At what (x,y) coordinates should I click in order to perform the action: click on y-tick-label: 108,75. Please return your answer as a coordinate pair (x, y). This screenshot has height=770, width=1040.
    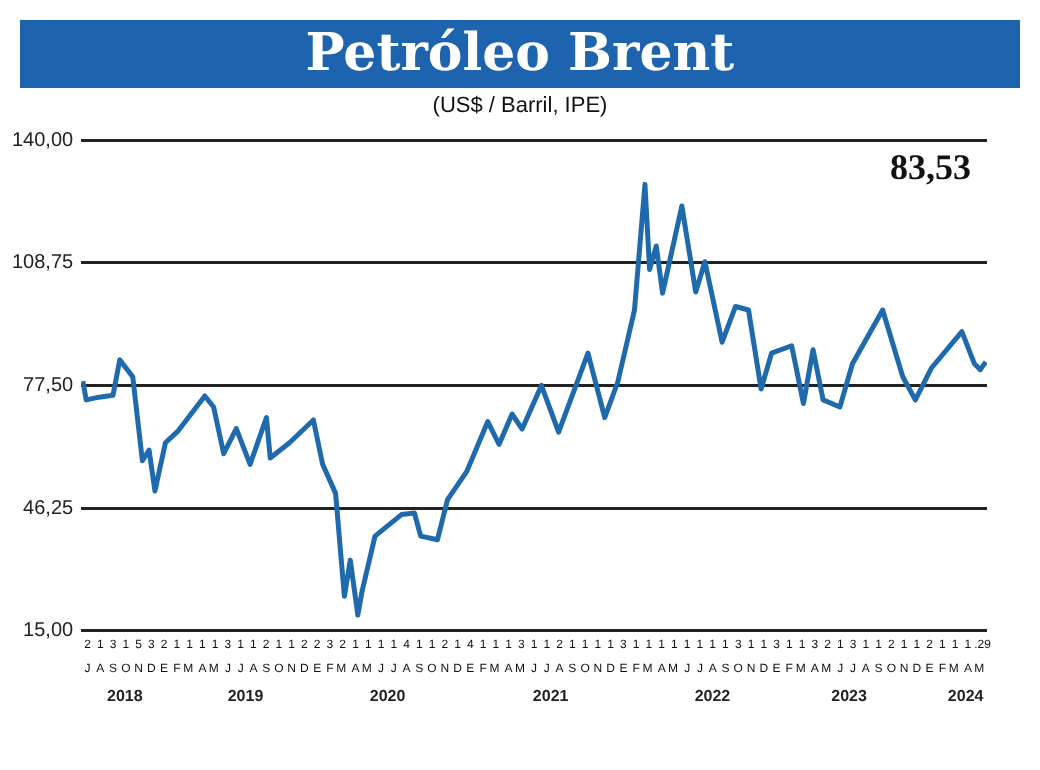
    Looking at the image, I should click on (43, 263).